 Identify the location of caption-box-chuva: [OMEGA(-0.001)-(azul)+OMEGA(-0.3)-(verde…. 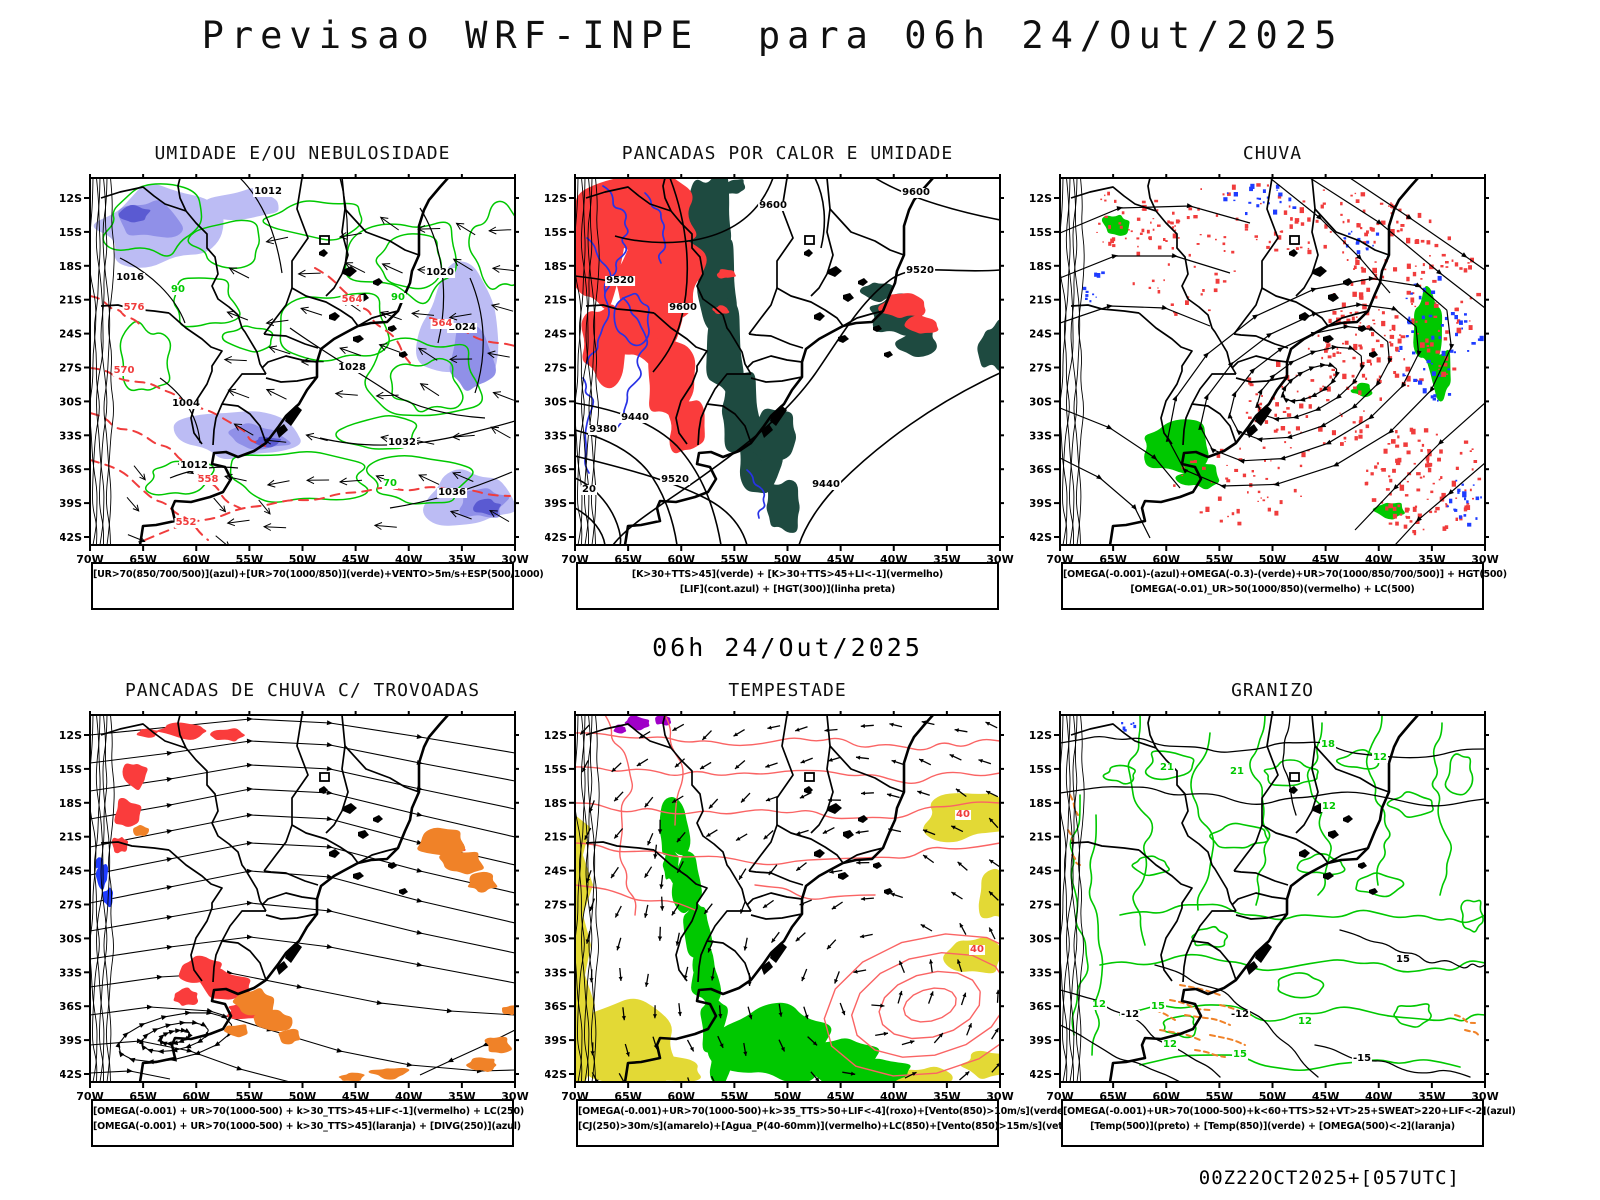
(1284, 586).